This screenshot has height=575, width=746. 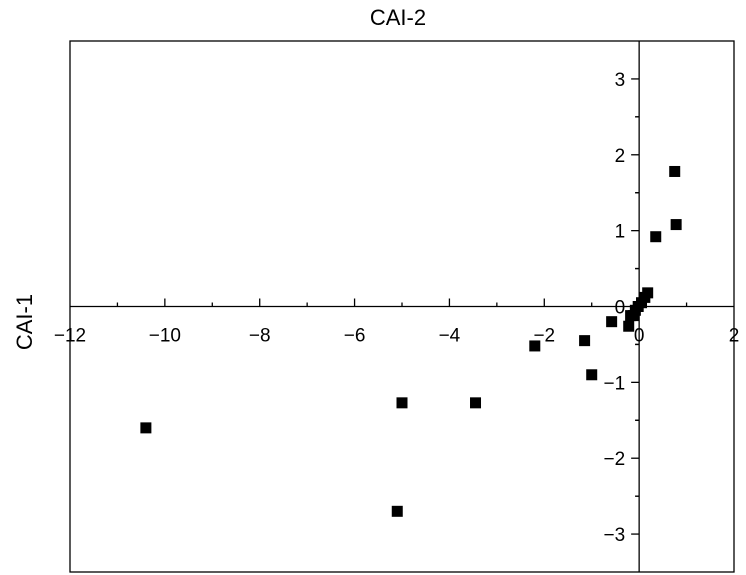 I want to click on y-tick-label: 3, so click(x=620, y=80).